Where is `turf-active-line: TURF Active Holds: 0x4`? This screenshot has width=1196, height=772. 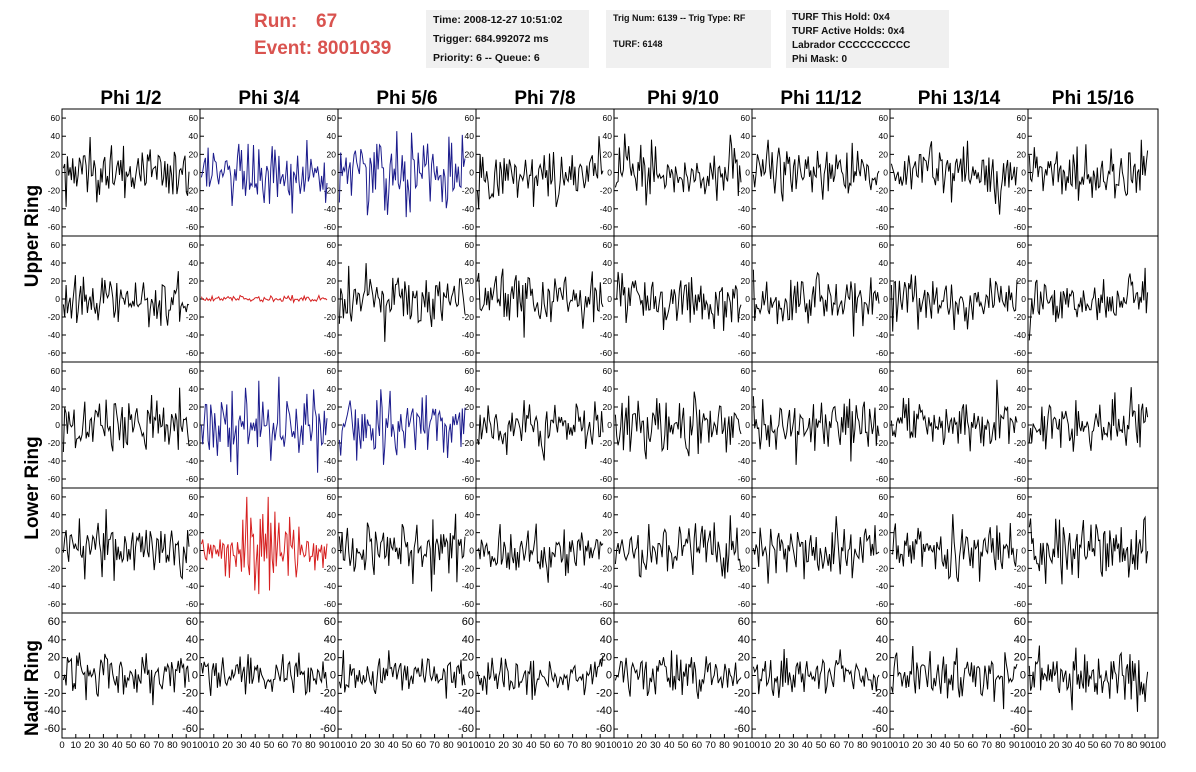 turf-active-line: TURF Active Holds: 0x4 is located at coordinates (848, 31).